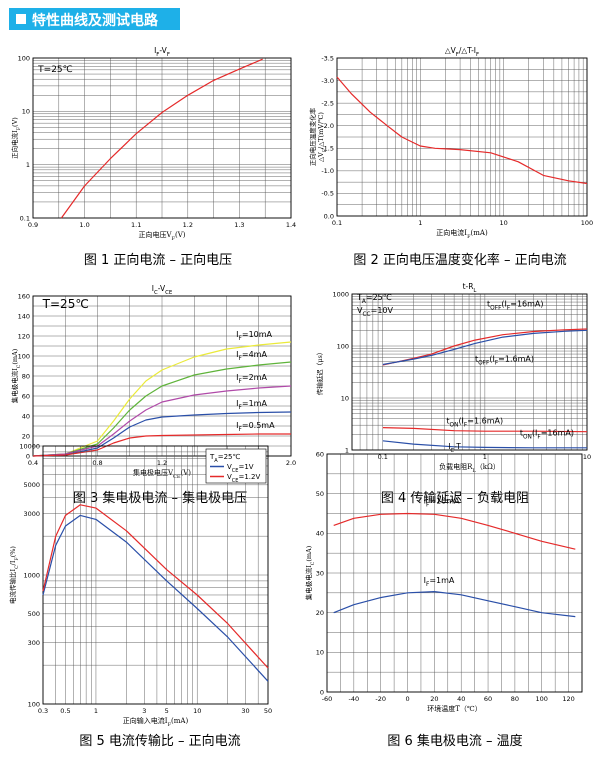 This screenshot has height=757, width=603. What do you see at coordinates (380, 699) in the screenshot?
I see `x-tick-label: -20` at bounding box center [380, 699].